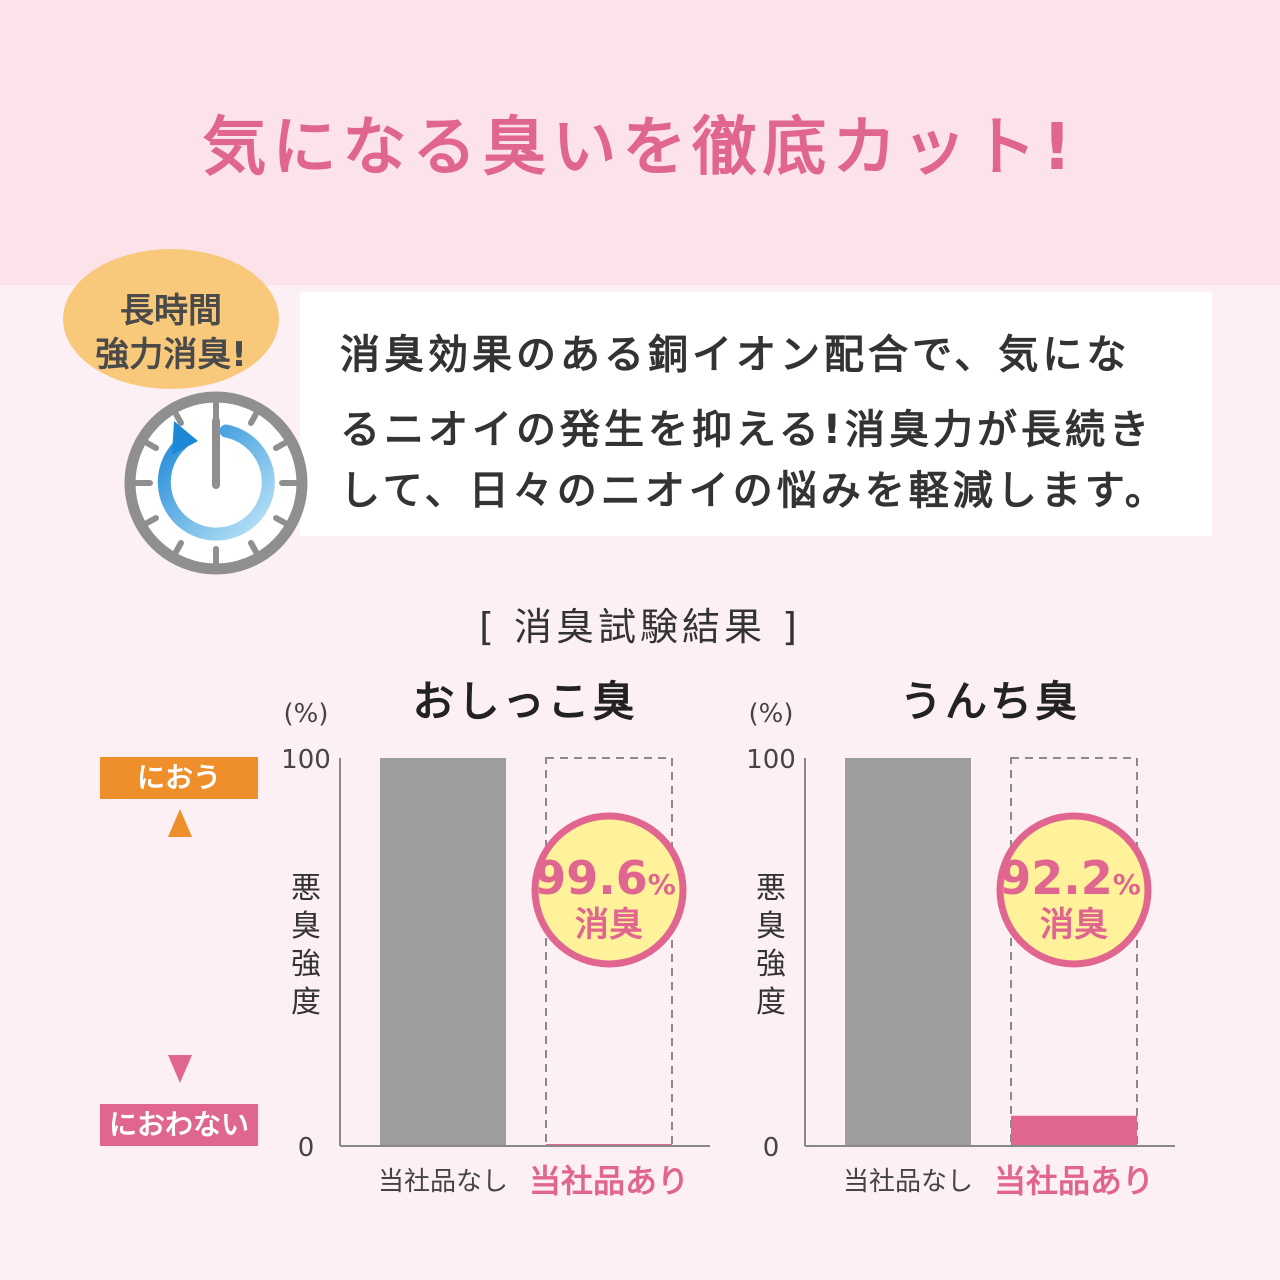 This screenshot has width=1280, height=1280. Describe the element at coordinates (171, 355) in the screenshot. I see `badge-line-2: 強力消臭!` at that location.